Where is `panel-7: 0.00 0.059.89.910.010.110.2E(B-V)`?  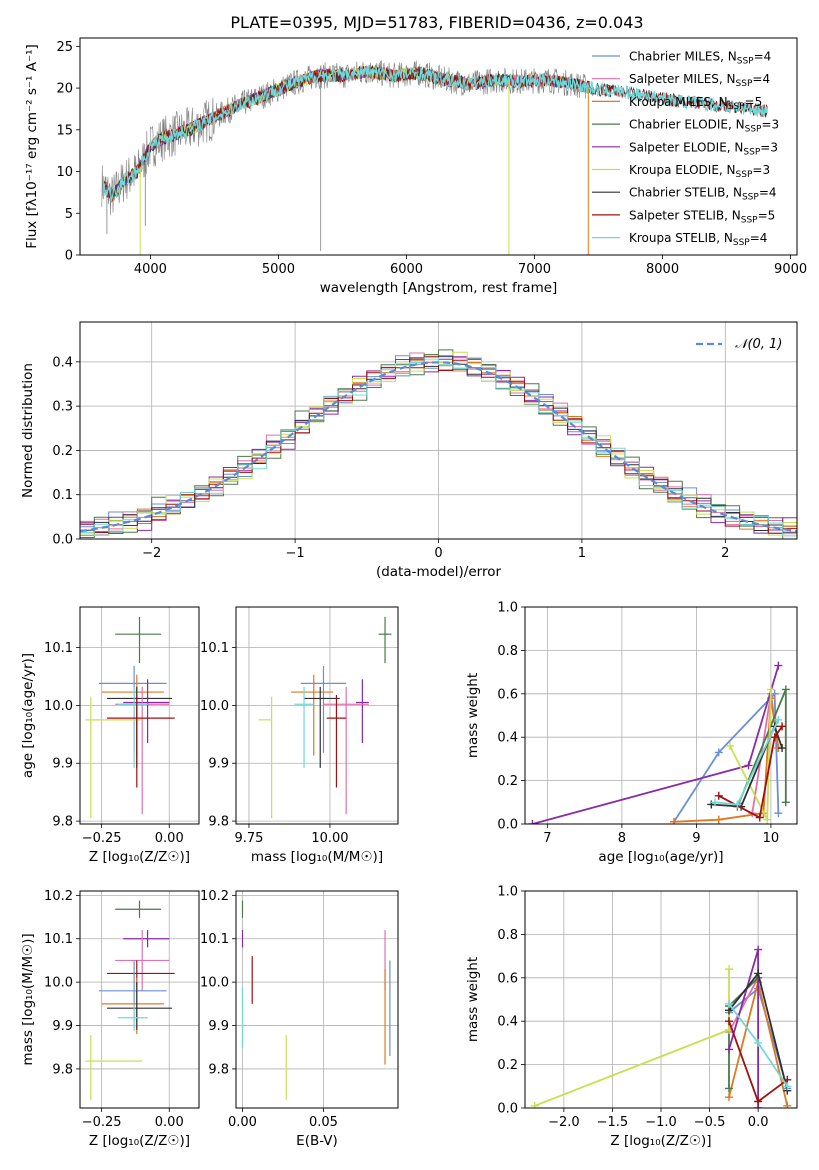 panel-7: 0.00 0.059.89.910.010.110.2E(B-V) is located at coordinates (299, 1019).